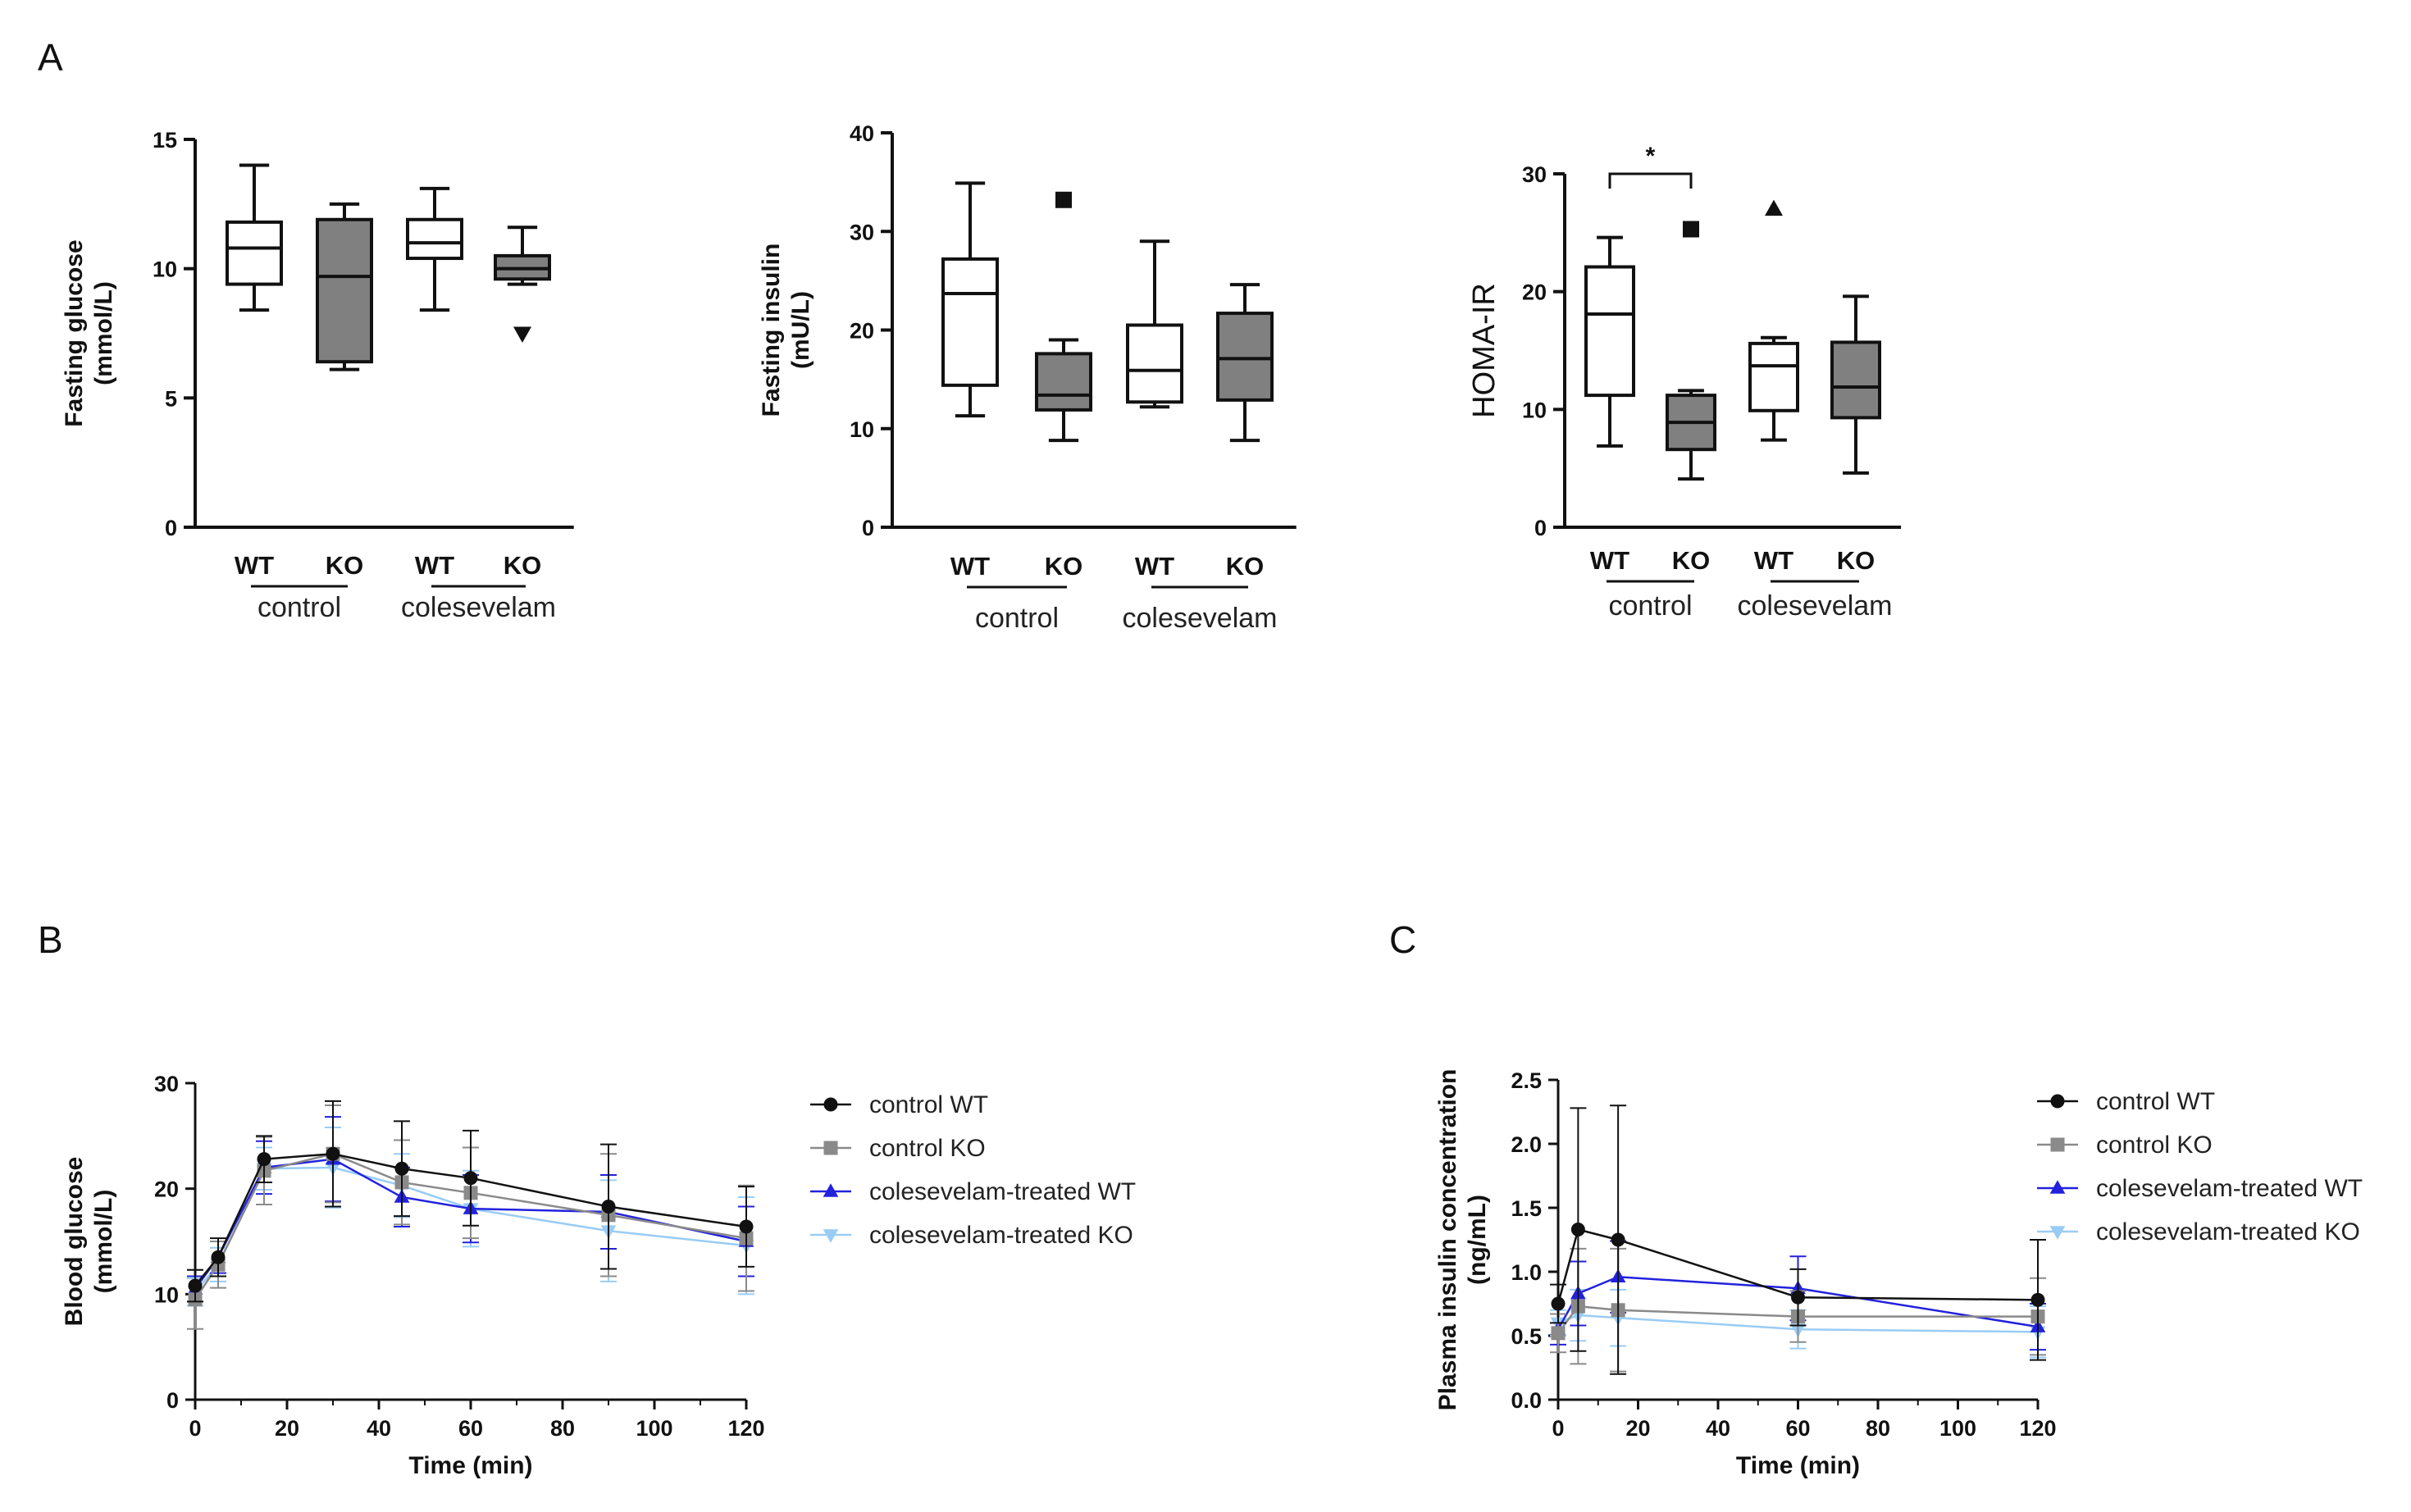 The image size is (2411, 1512). I want to click on y-tick-label: 0, so click(1540, 528).